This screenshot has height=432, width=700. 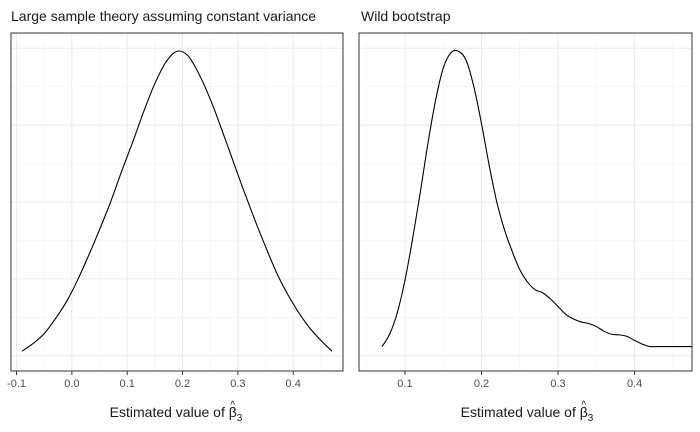 I want to click on x-tick-label: -0.1, so click(x=16, y=384).